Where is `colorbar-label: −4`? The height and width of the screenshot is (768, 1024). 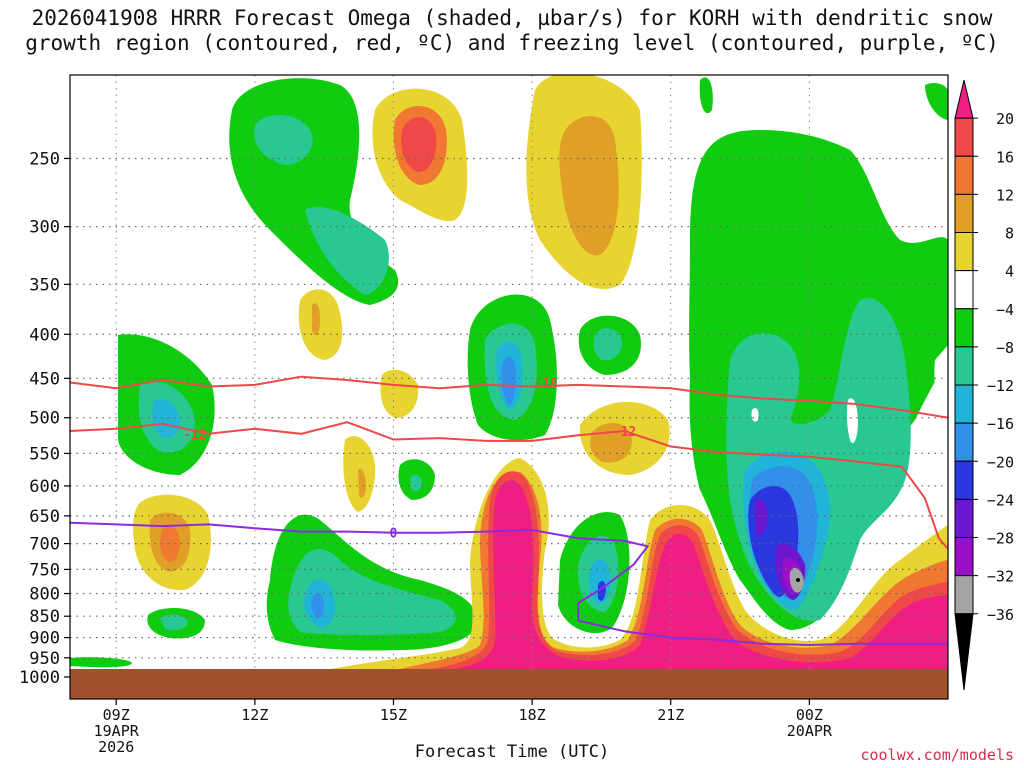
colorbar-label: −4 is located at coordinates (1005, 310).